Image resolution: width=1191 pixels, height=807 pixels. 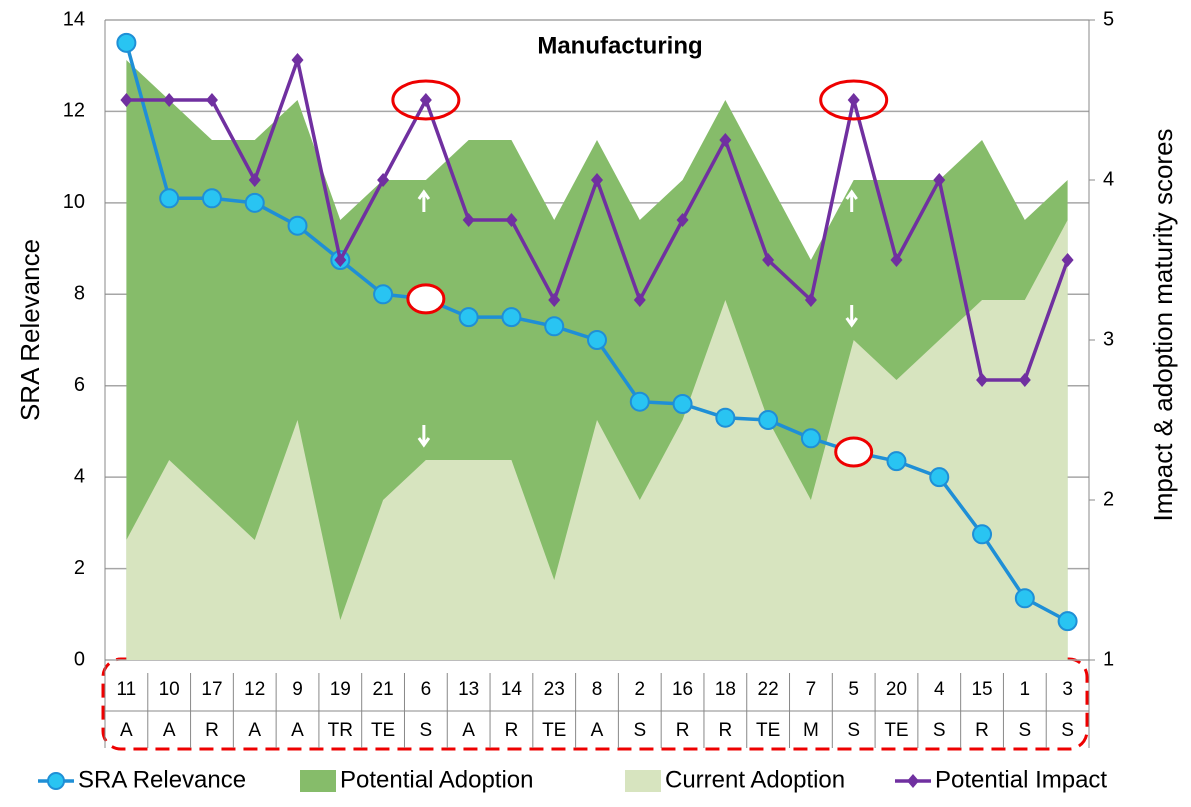 What do you see at coordinates (682, 689) in the screenshot?
I see `x-tick-label: 16` at bounding box center [682, 689].